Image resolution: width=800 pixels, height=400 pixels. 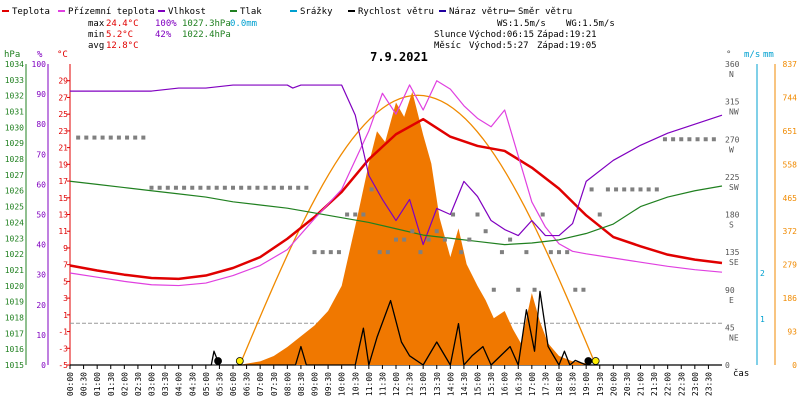 I want to click on time-tick-label: 03:30, so click(x=165, y=384).